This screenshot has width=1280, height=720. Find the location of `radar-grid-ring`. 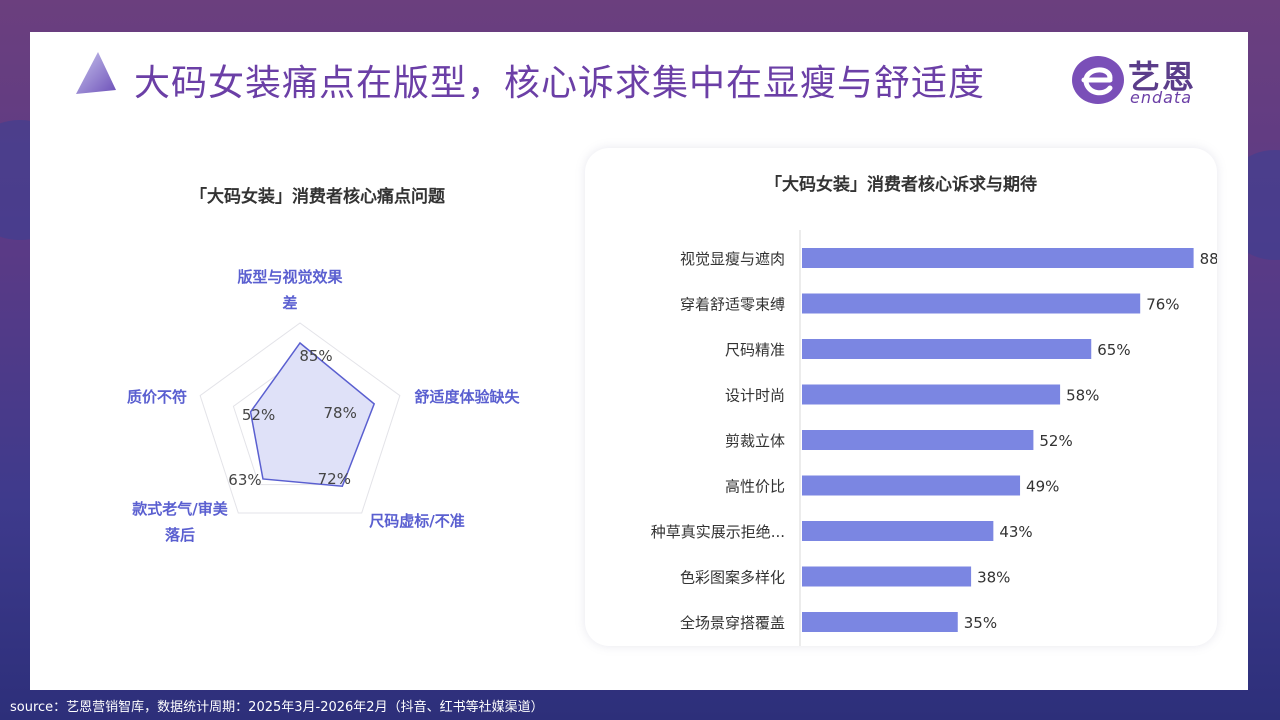

radar-grid-ring is located at coordinates (300, 418).